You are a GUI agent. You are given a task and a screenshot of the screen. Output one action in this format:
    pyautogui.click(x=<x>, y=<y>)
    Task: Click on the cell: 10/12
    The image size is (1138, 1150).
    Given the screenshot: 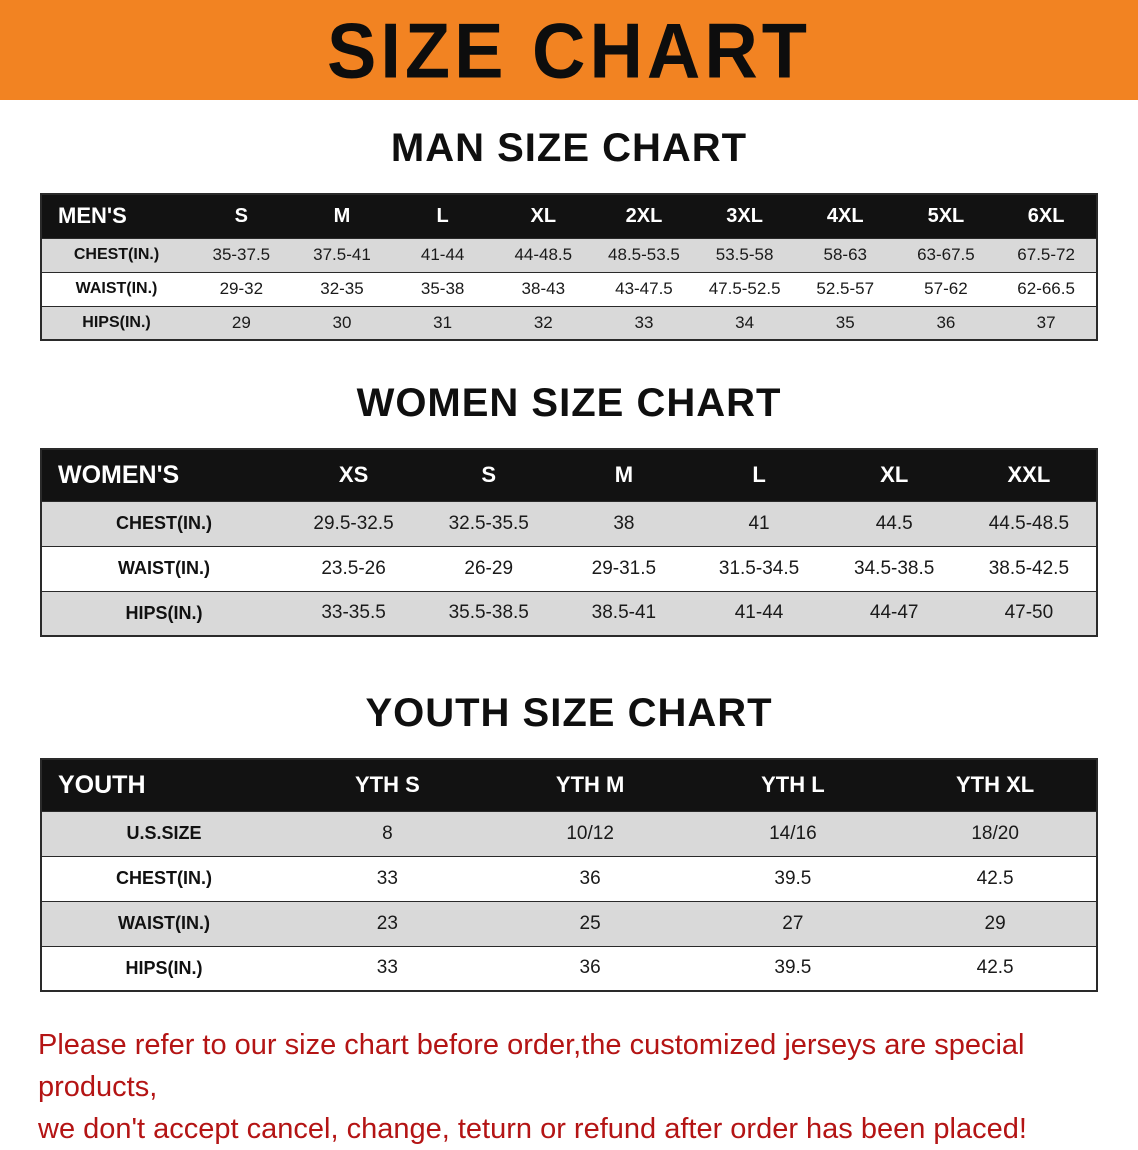 What is the action you would take?
    pyautogui.click(x=590, y=833)
    